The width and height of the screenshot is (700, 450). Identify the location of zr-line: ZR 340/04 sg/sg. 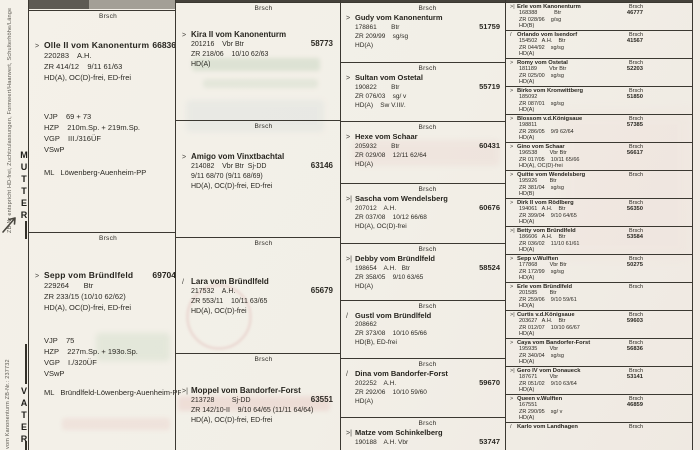
(541, 355).